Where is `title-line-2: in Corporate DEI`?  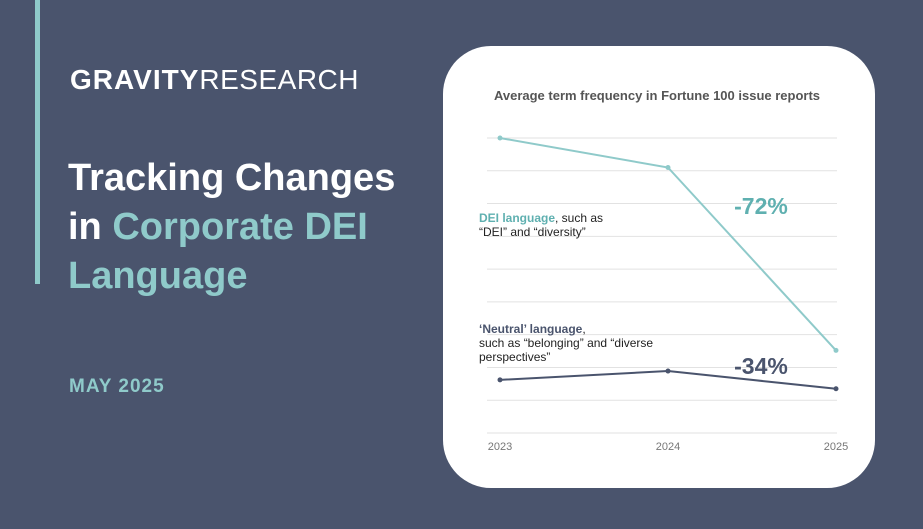 title-line-2: in Corporate DEI is located at coordinates (248, 227).